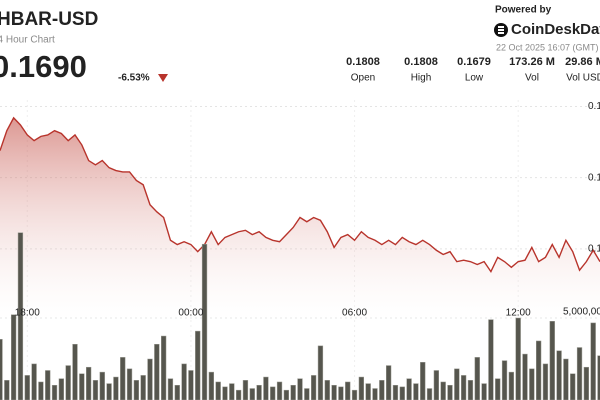  I want to click on y-tick-label: 0.1750, so click(594, 177).